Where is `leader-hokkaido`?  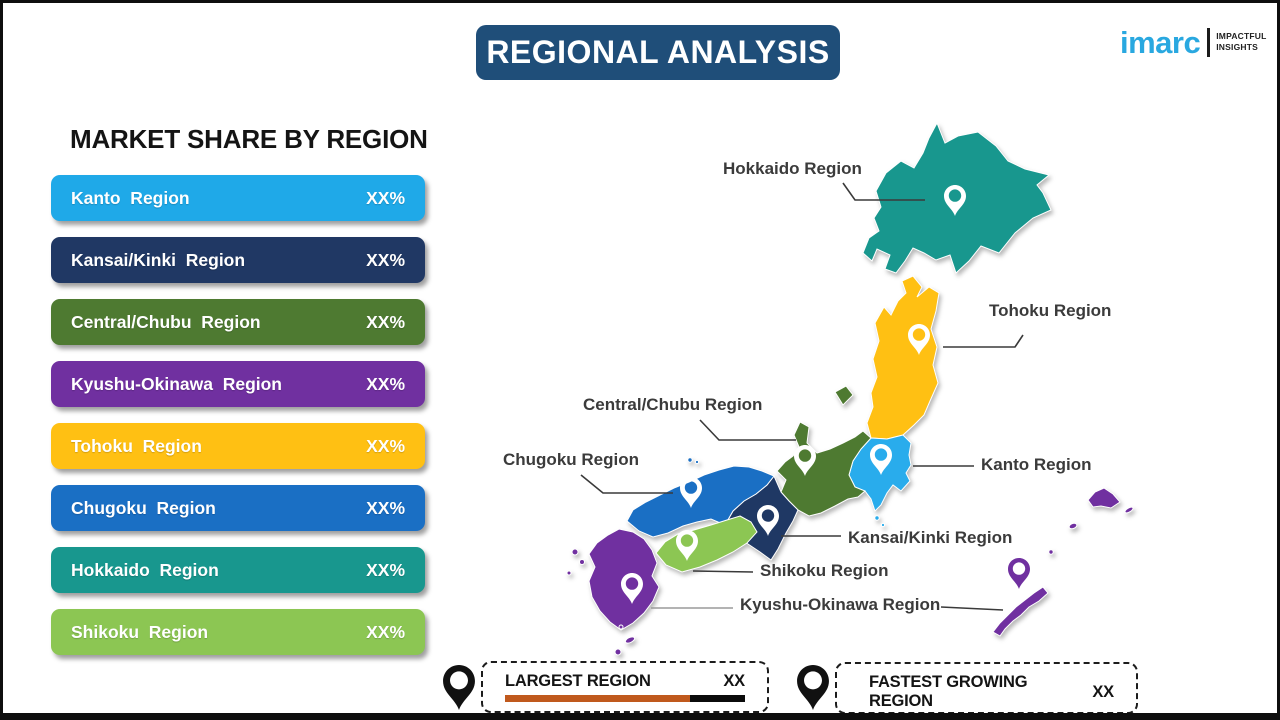
leader-hokkaido is located at coordinates (883, 191).